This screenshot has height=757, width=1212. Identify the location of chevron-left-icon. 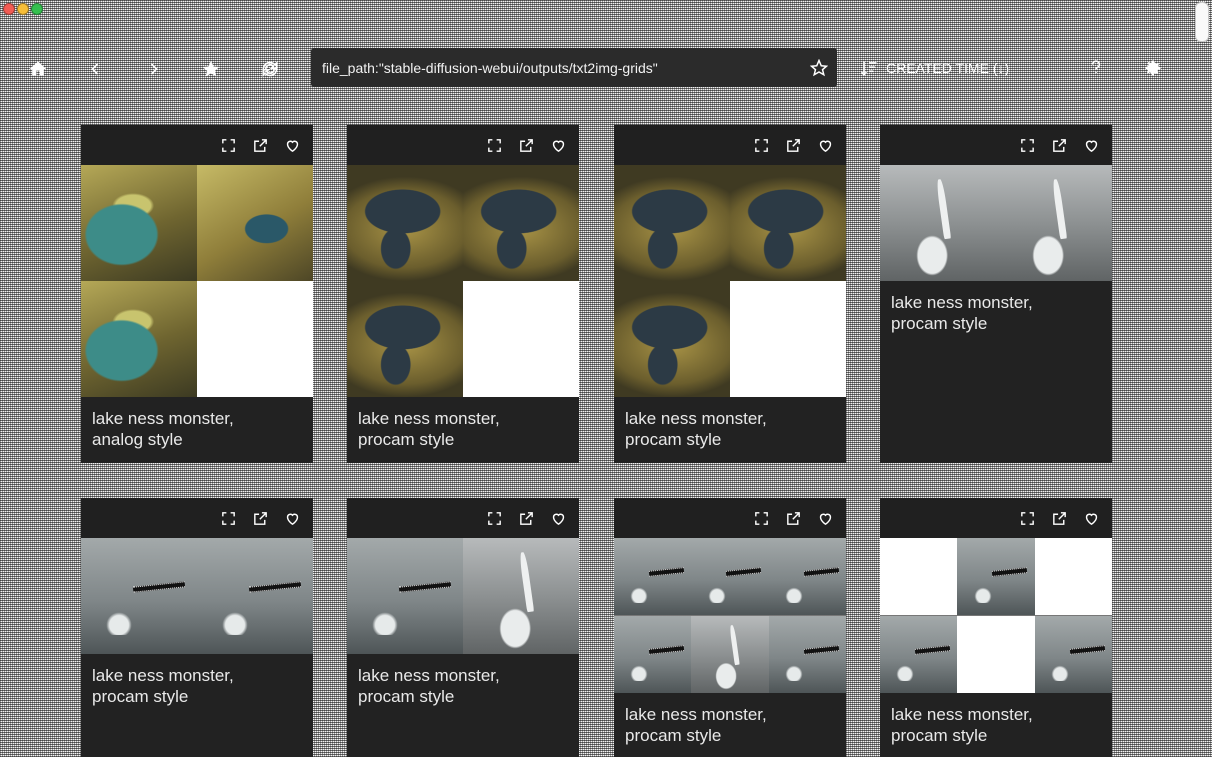
(95, 69).